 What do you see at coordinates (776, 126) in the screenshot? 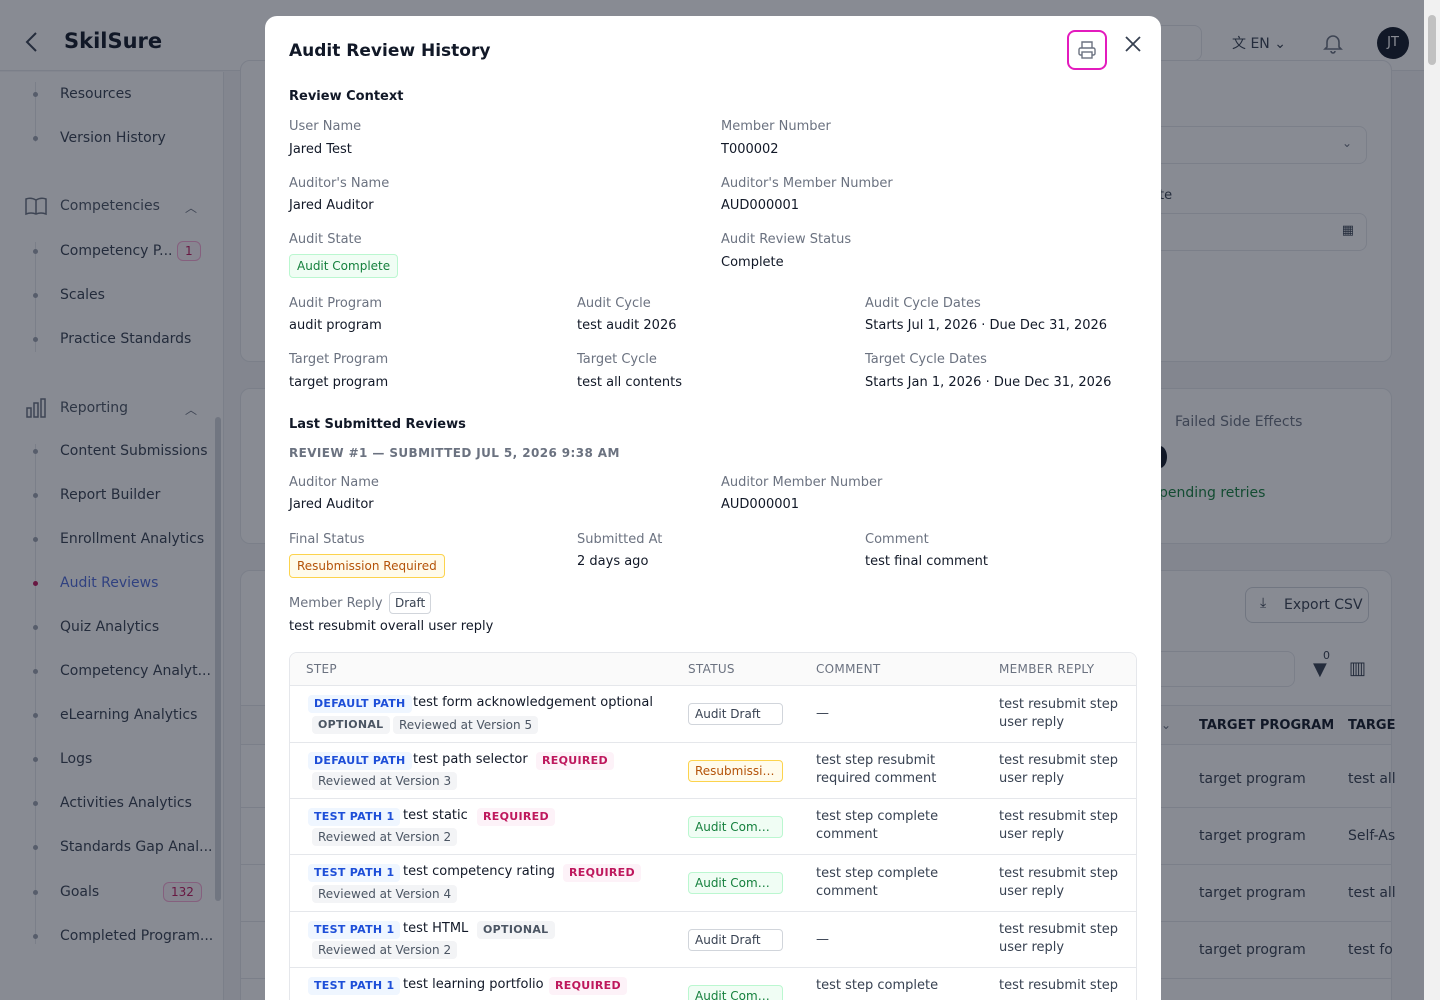
I see `member-number-label: Member Number` at bounding box center [776, 126].